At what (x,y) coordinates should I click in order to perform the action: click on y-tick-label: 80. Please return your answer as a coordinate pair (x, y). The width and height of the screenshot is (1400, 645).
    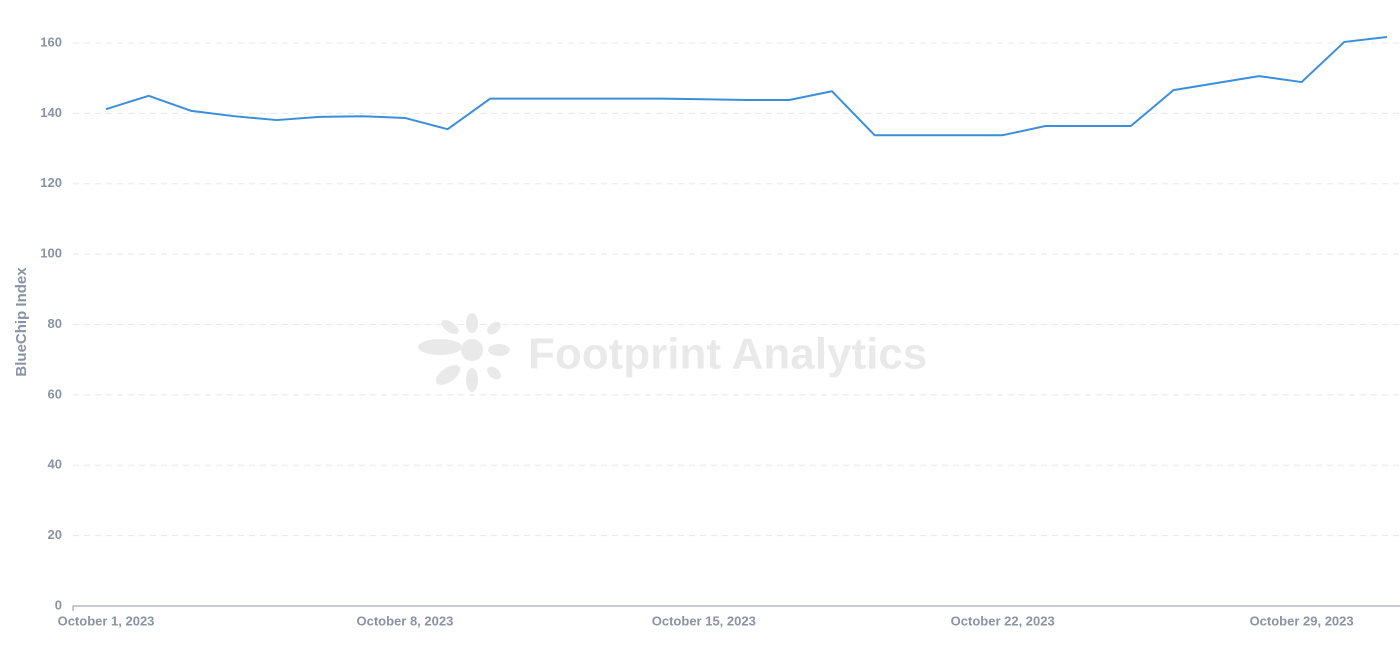
    Looking at the image, I should click on (55, 323).